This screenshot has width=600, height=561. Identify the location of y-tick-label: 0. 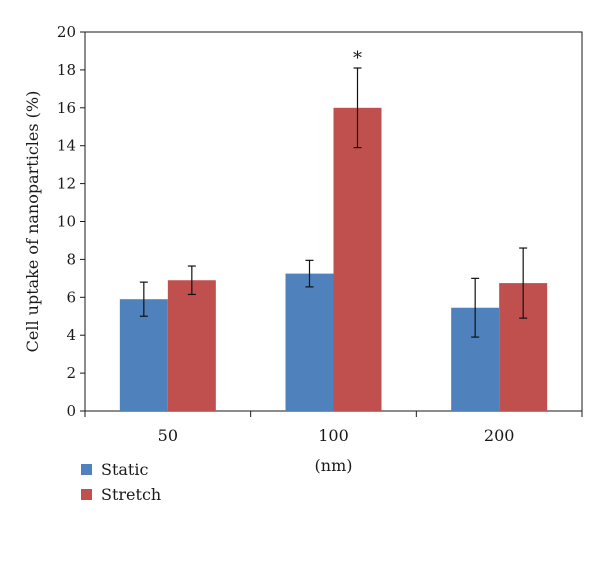
(71, 411).